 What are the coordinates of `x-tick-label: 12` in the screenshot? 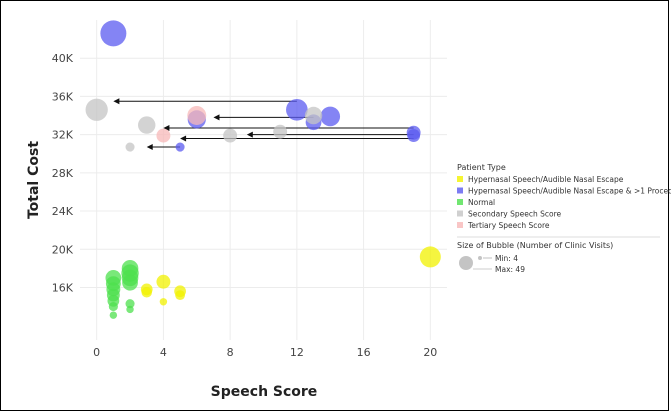 It's located at (297, 352).